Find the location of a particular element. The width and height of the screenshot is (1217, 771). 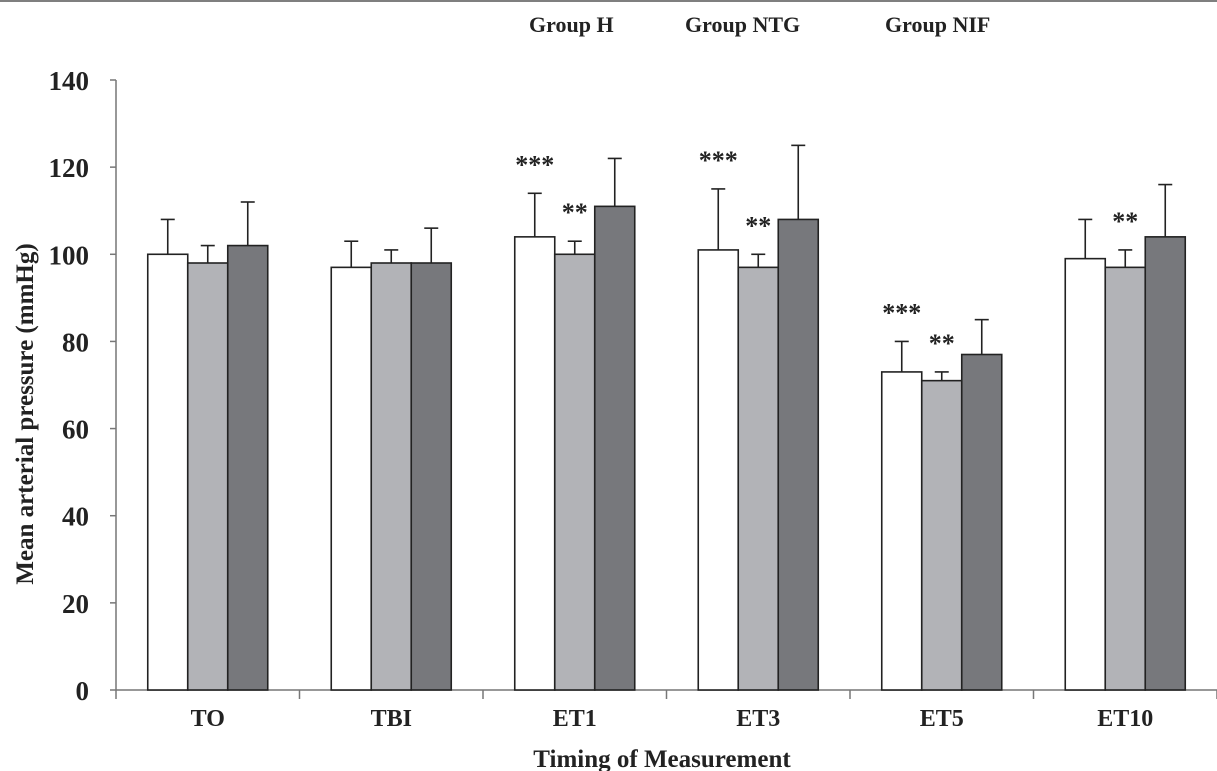

y-tick-label: 120 is located at coordinates (69, 168).